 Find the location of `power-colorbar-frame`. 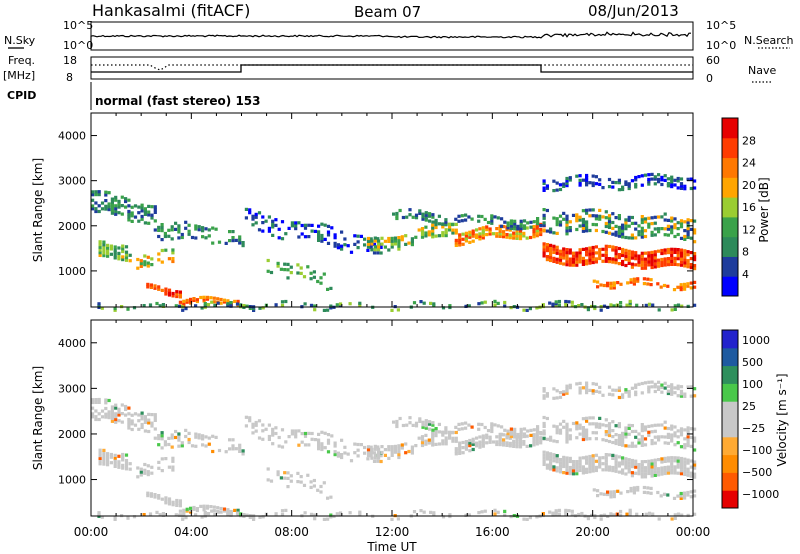

power-colorbar-frame is located at coordinates (730, 207).